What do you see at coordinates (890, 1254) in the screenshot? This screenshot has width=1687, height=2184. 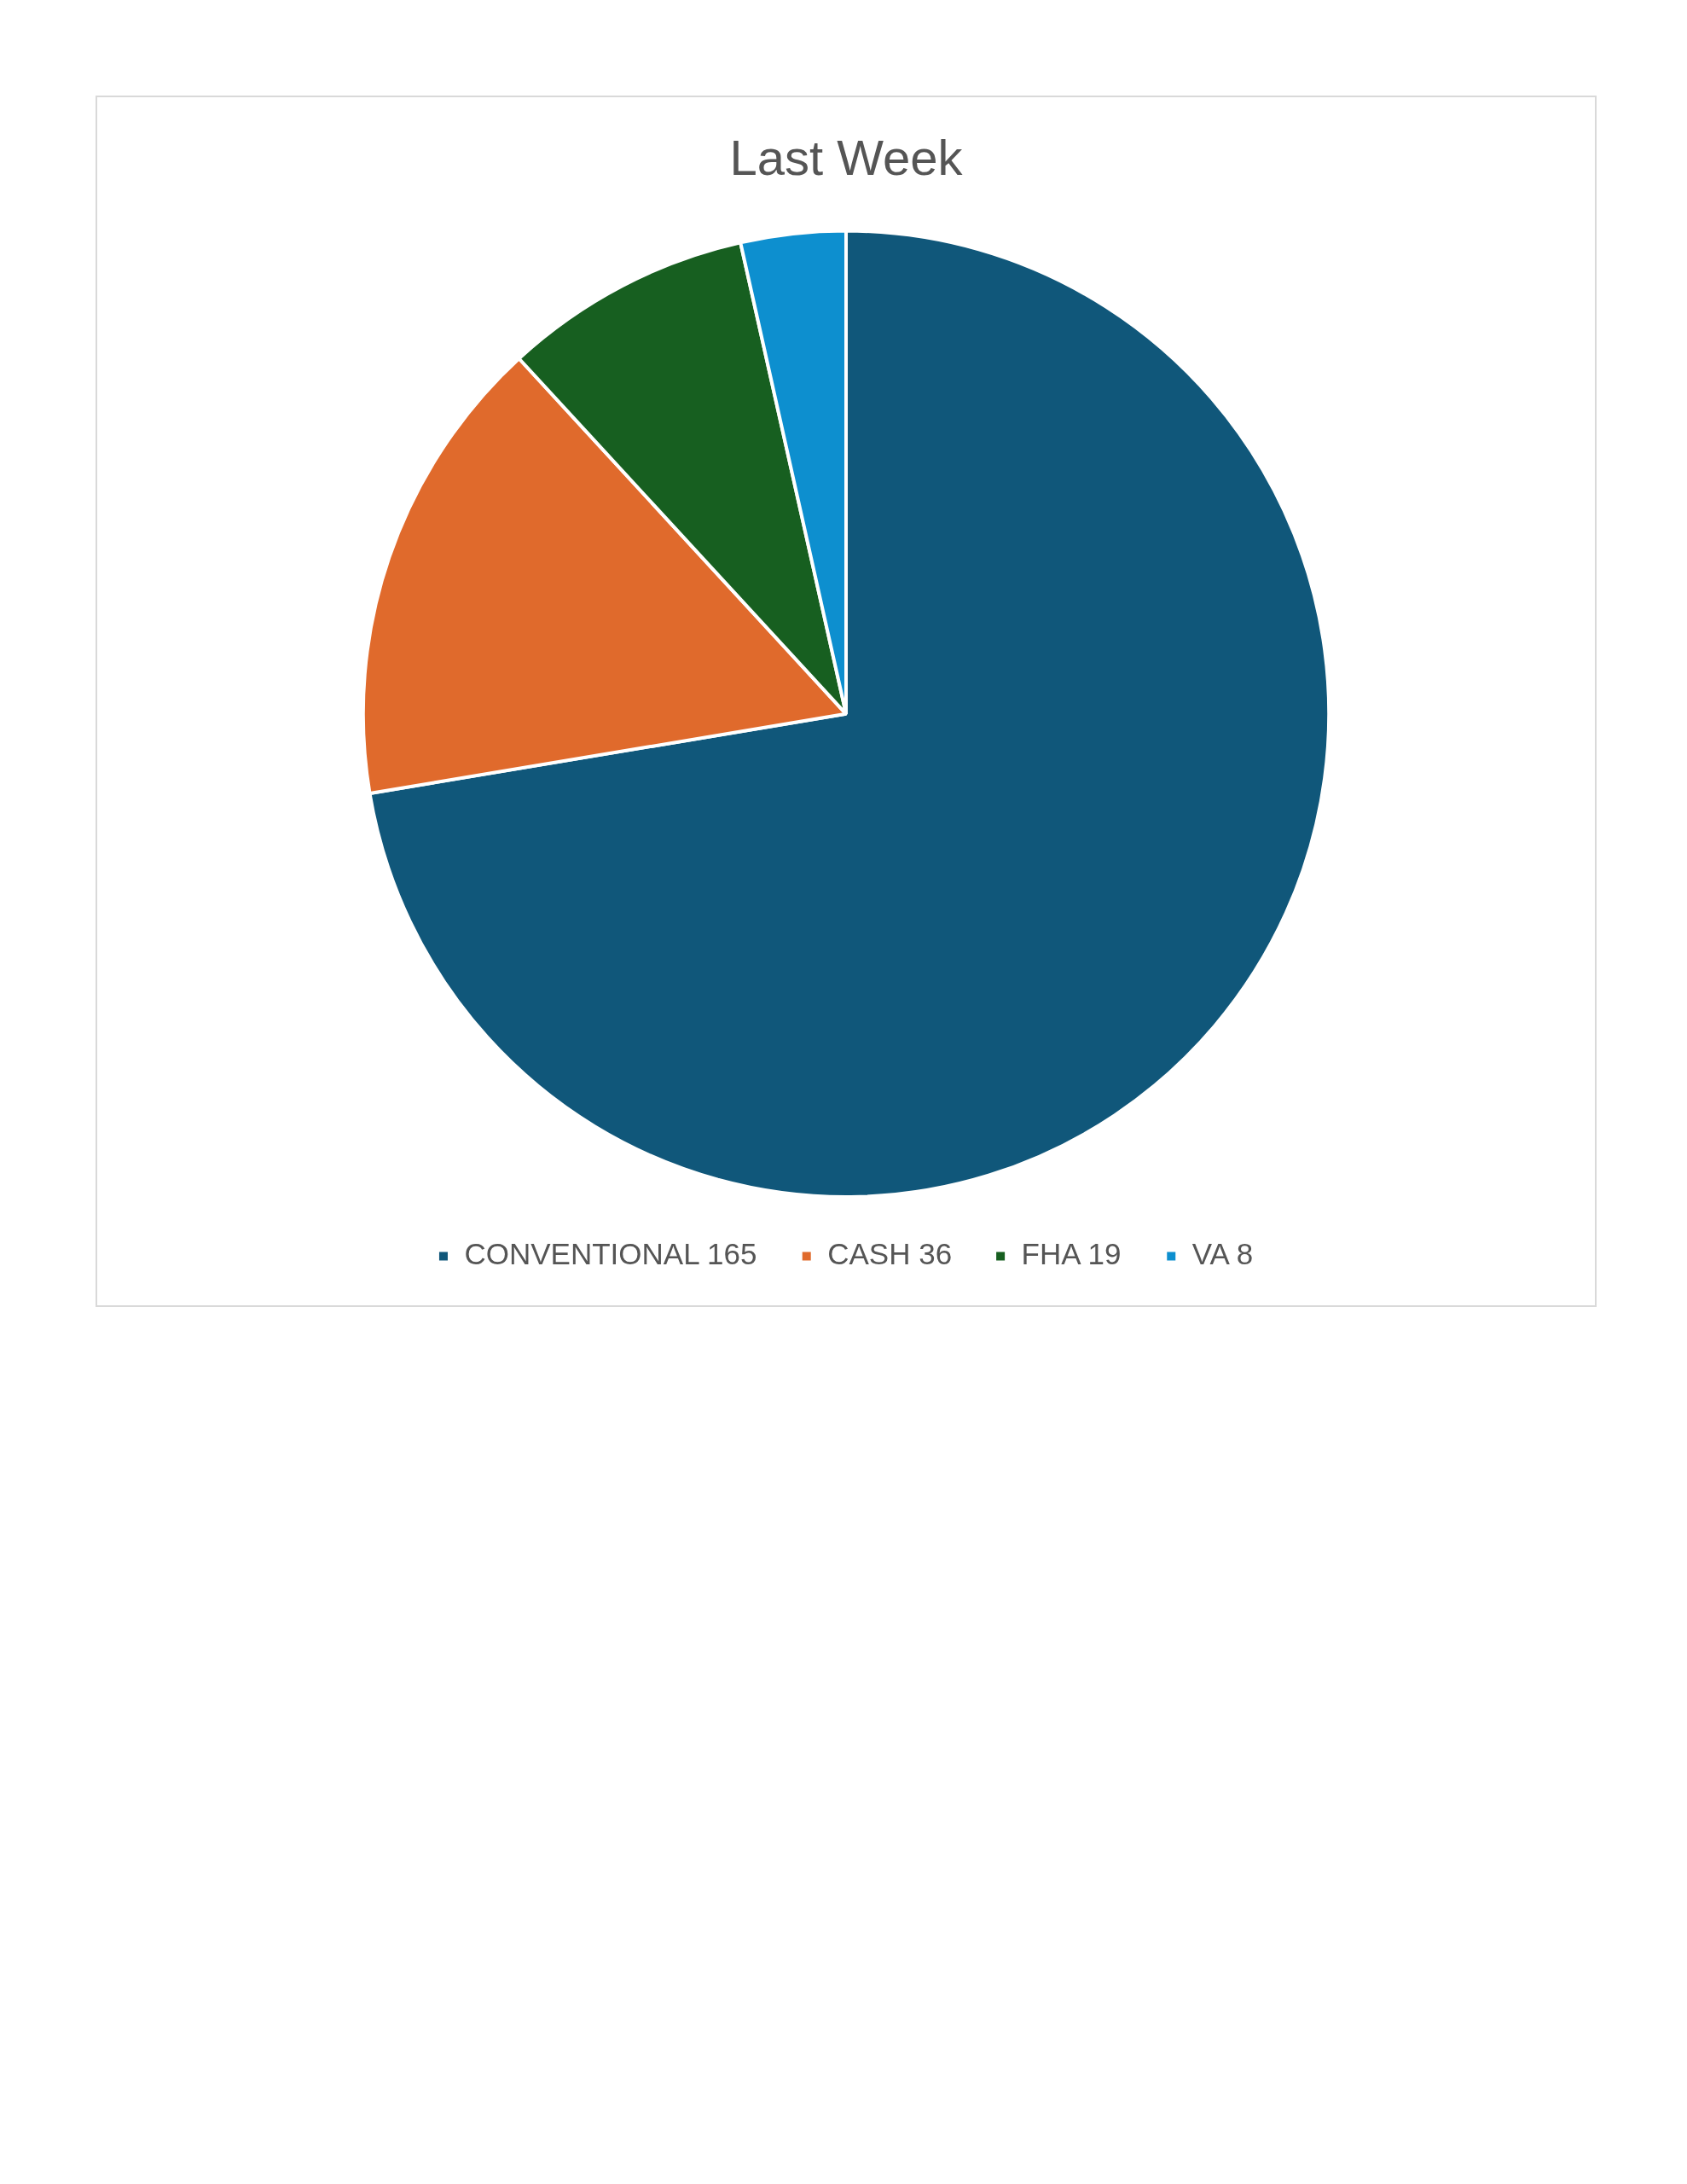 I see `legend-label: CASH 36` at bounding box center [890, 1254].